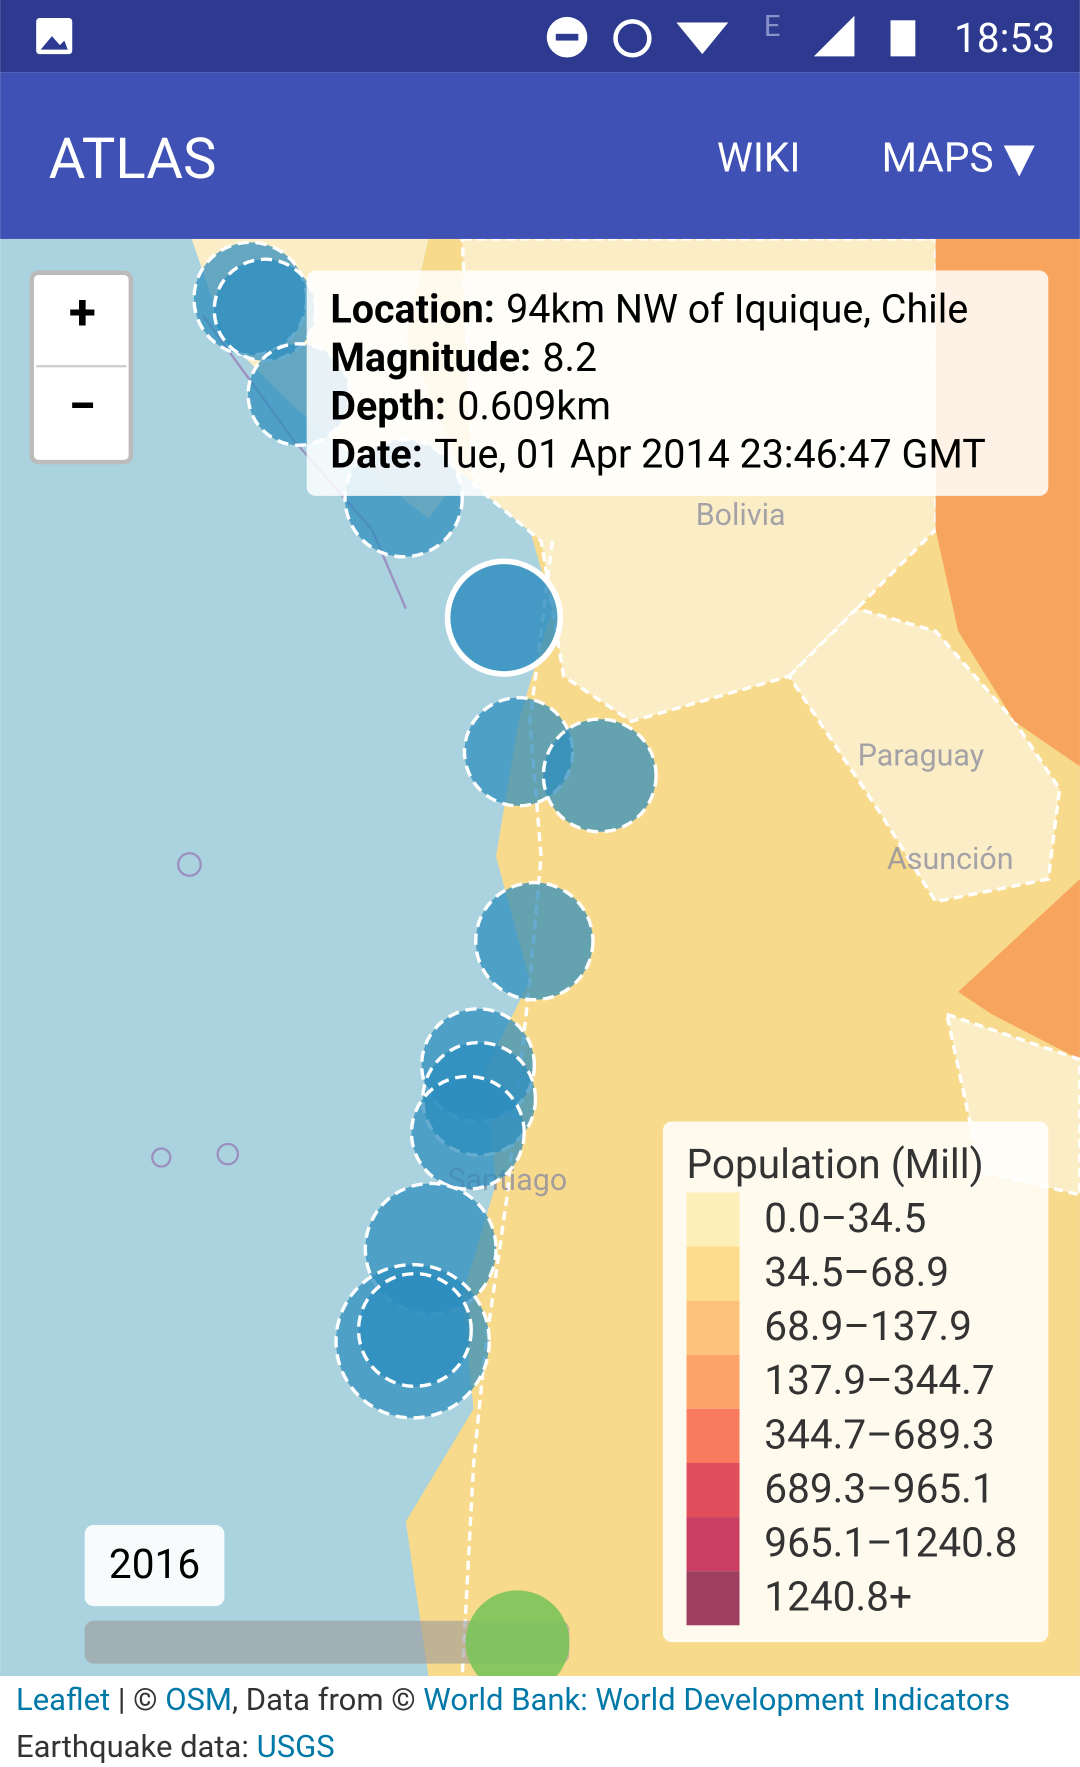 Image resolution: width=1080 pixels, height=1767 pixels. Describe the element at coordinates (83, 407) in the screenshot. I see `zoom-out: −` at that location.